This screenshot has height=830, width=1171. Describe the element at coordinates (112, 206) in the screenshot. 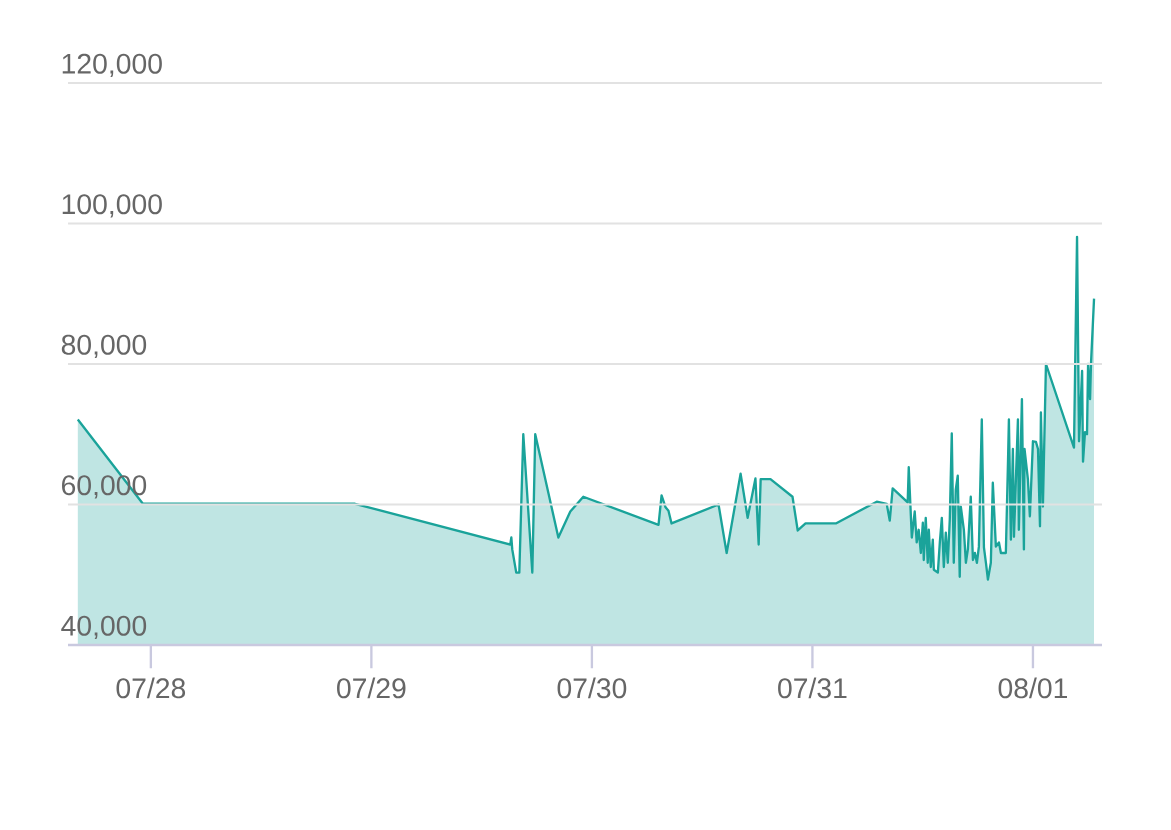

I see `y-tick-label: 100,000` at that location.